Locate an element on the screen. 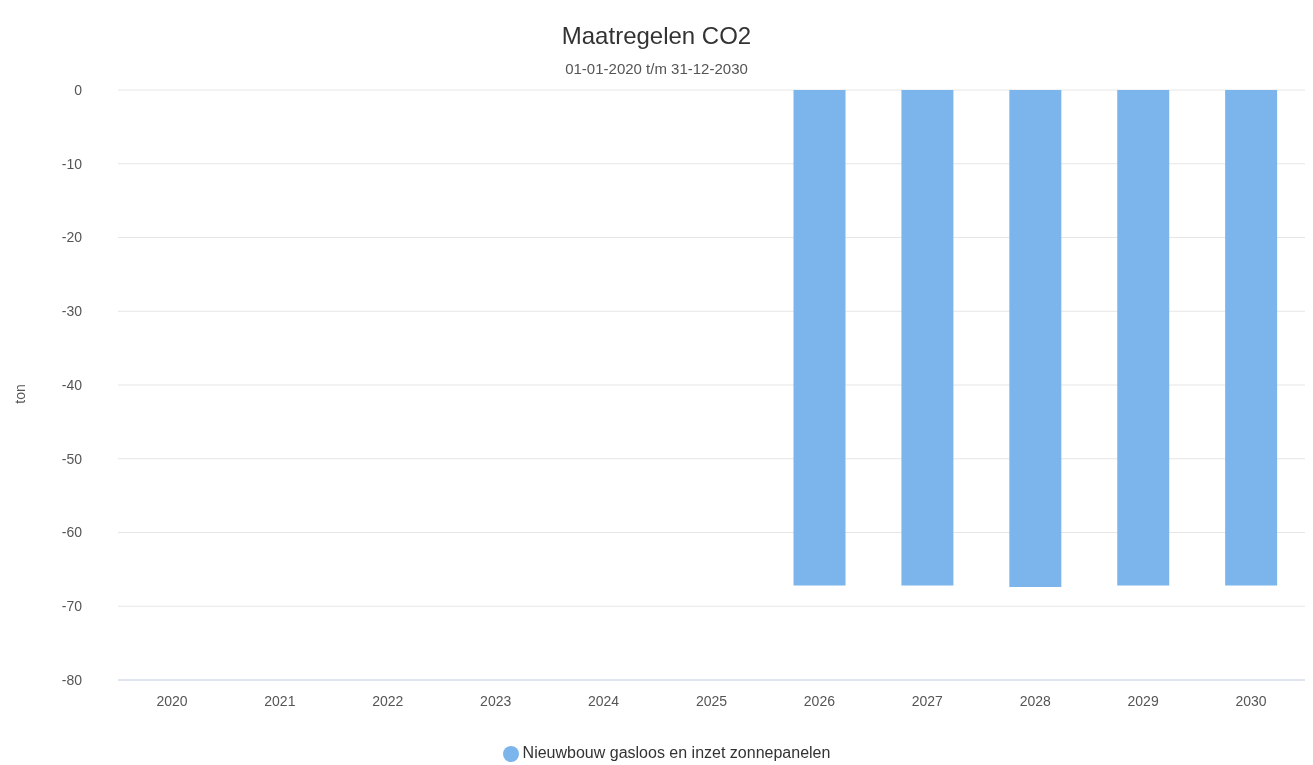  x-tick-label: 2024 is located at coordinates (604, 700).